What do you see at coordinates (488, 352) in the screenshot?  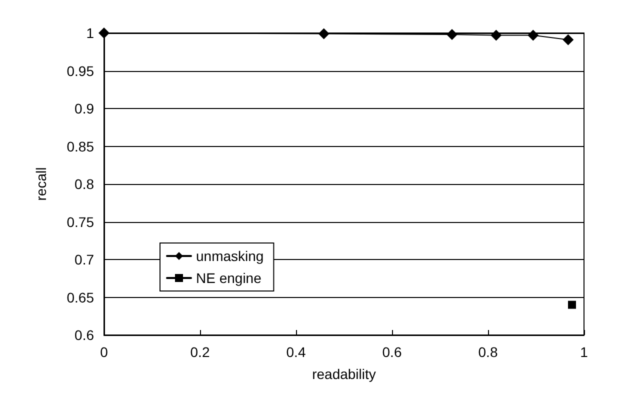 I see `x-tick-label: 0.8` at bounding box center [488, 352].